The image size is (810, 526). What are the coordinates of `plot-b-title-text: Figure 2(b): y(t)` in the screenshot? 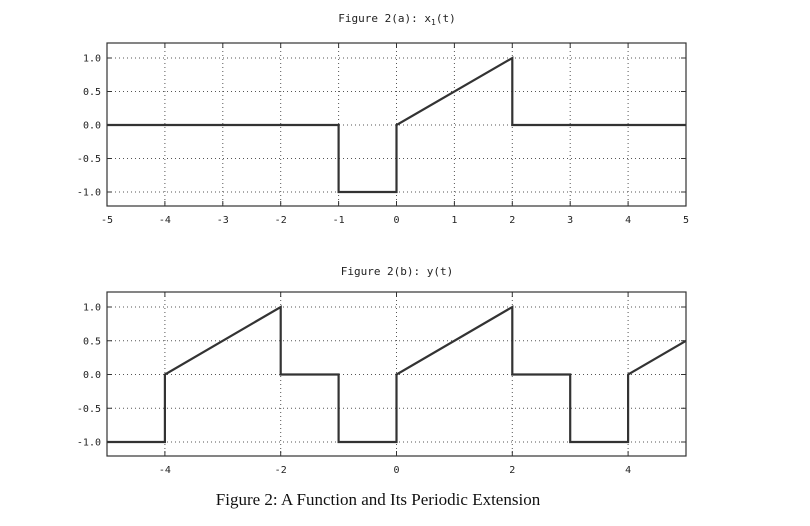 It's located at (397, 271).